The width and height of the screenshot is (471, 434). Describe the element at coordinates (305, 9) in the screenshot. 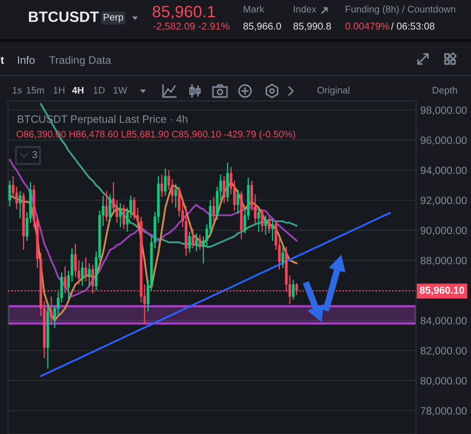

I see `text: Index` at that location.